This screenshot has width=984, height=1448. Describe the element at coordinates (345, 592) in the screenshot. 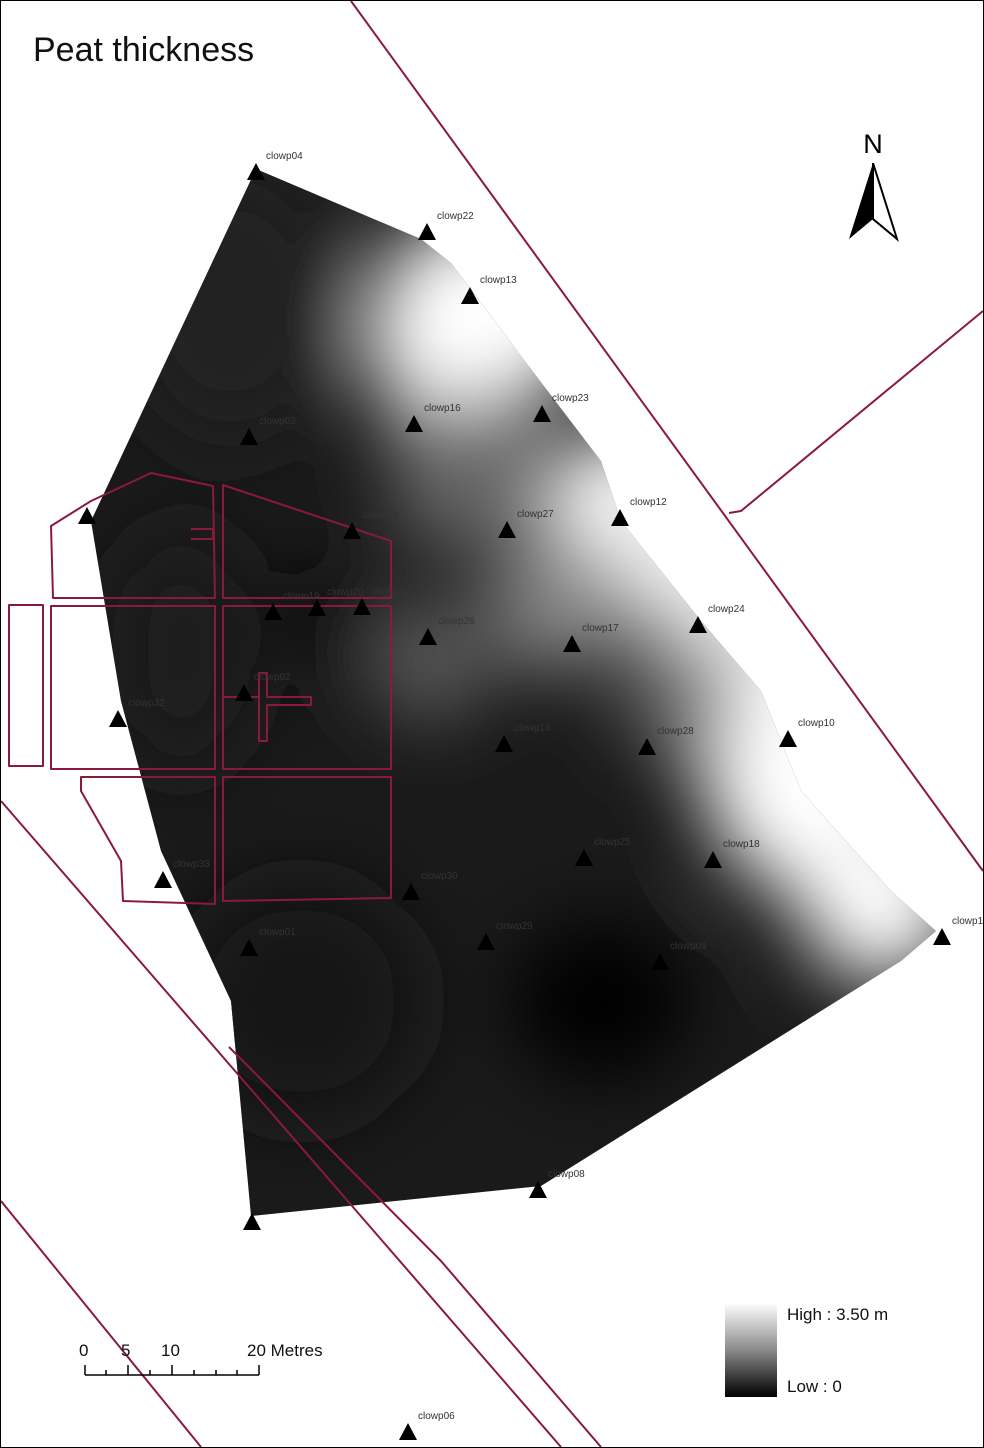

I see `site-label-clowp20: clowp20` at that location.